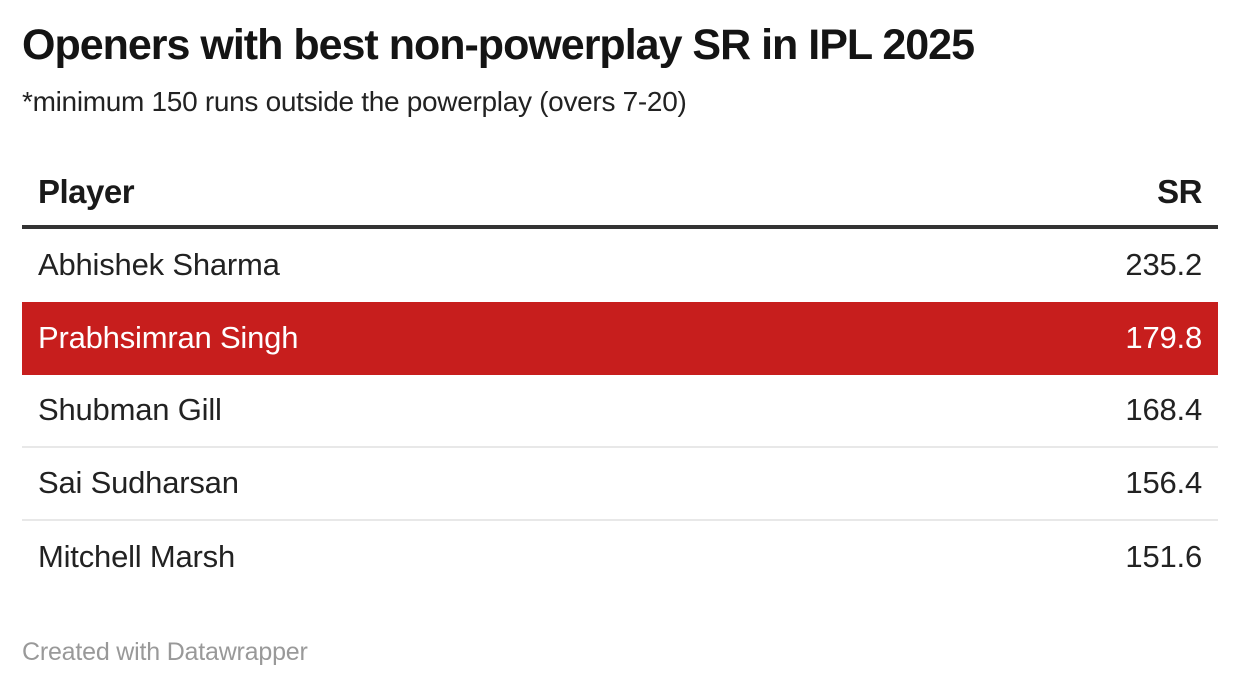 This screenshot has height=690, width=1240. Describe the element at coordinates (620, 484) in the screenshot. I see `table-row: Sai Sudharsan 156.4` at that location.